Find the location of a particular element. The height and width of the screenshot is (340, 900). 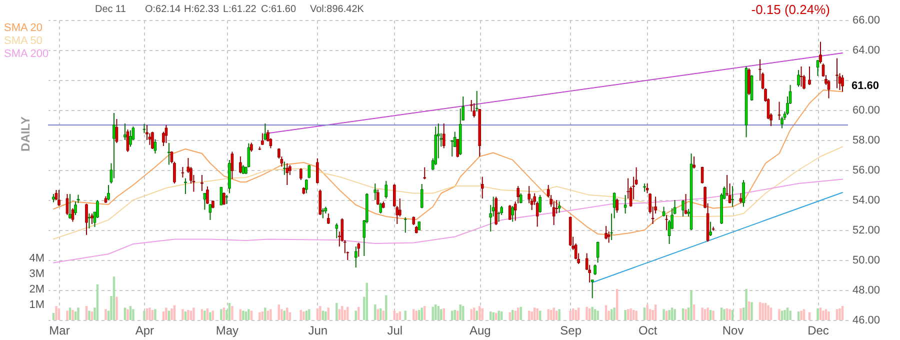

y-tick-label: 52.00 is located at coordinates (866, 230).